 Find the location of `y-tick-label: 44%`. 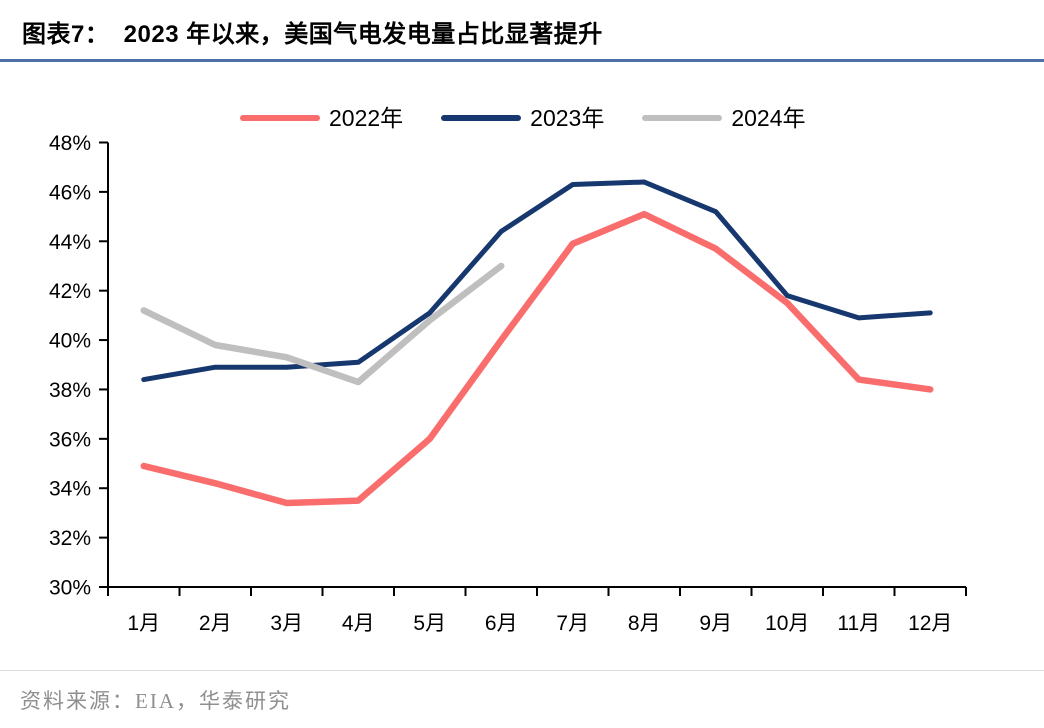

y-tick-label: 44% is located at coordinates (70, 242).